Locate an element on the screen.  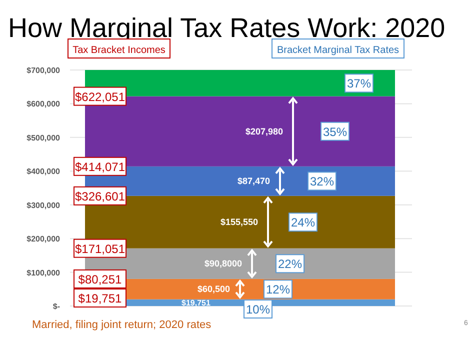
data-label: $87,470 is located at coordinates (253, 181).